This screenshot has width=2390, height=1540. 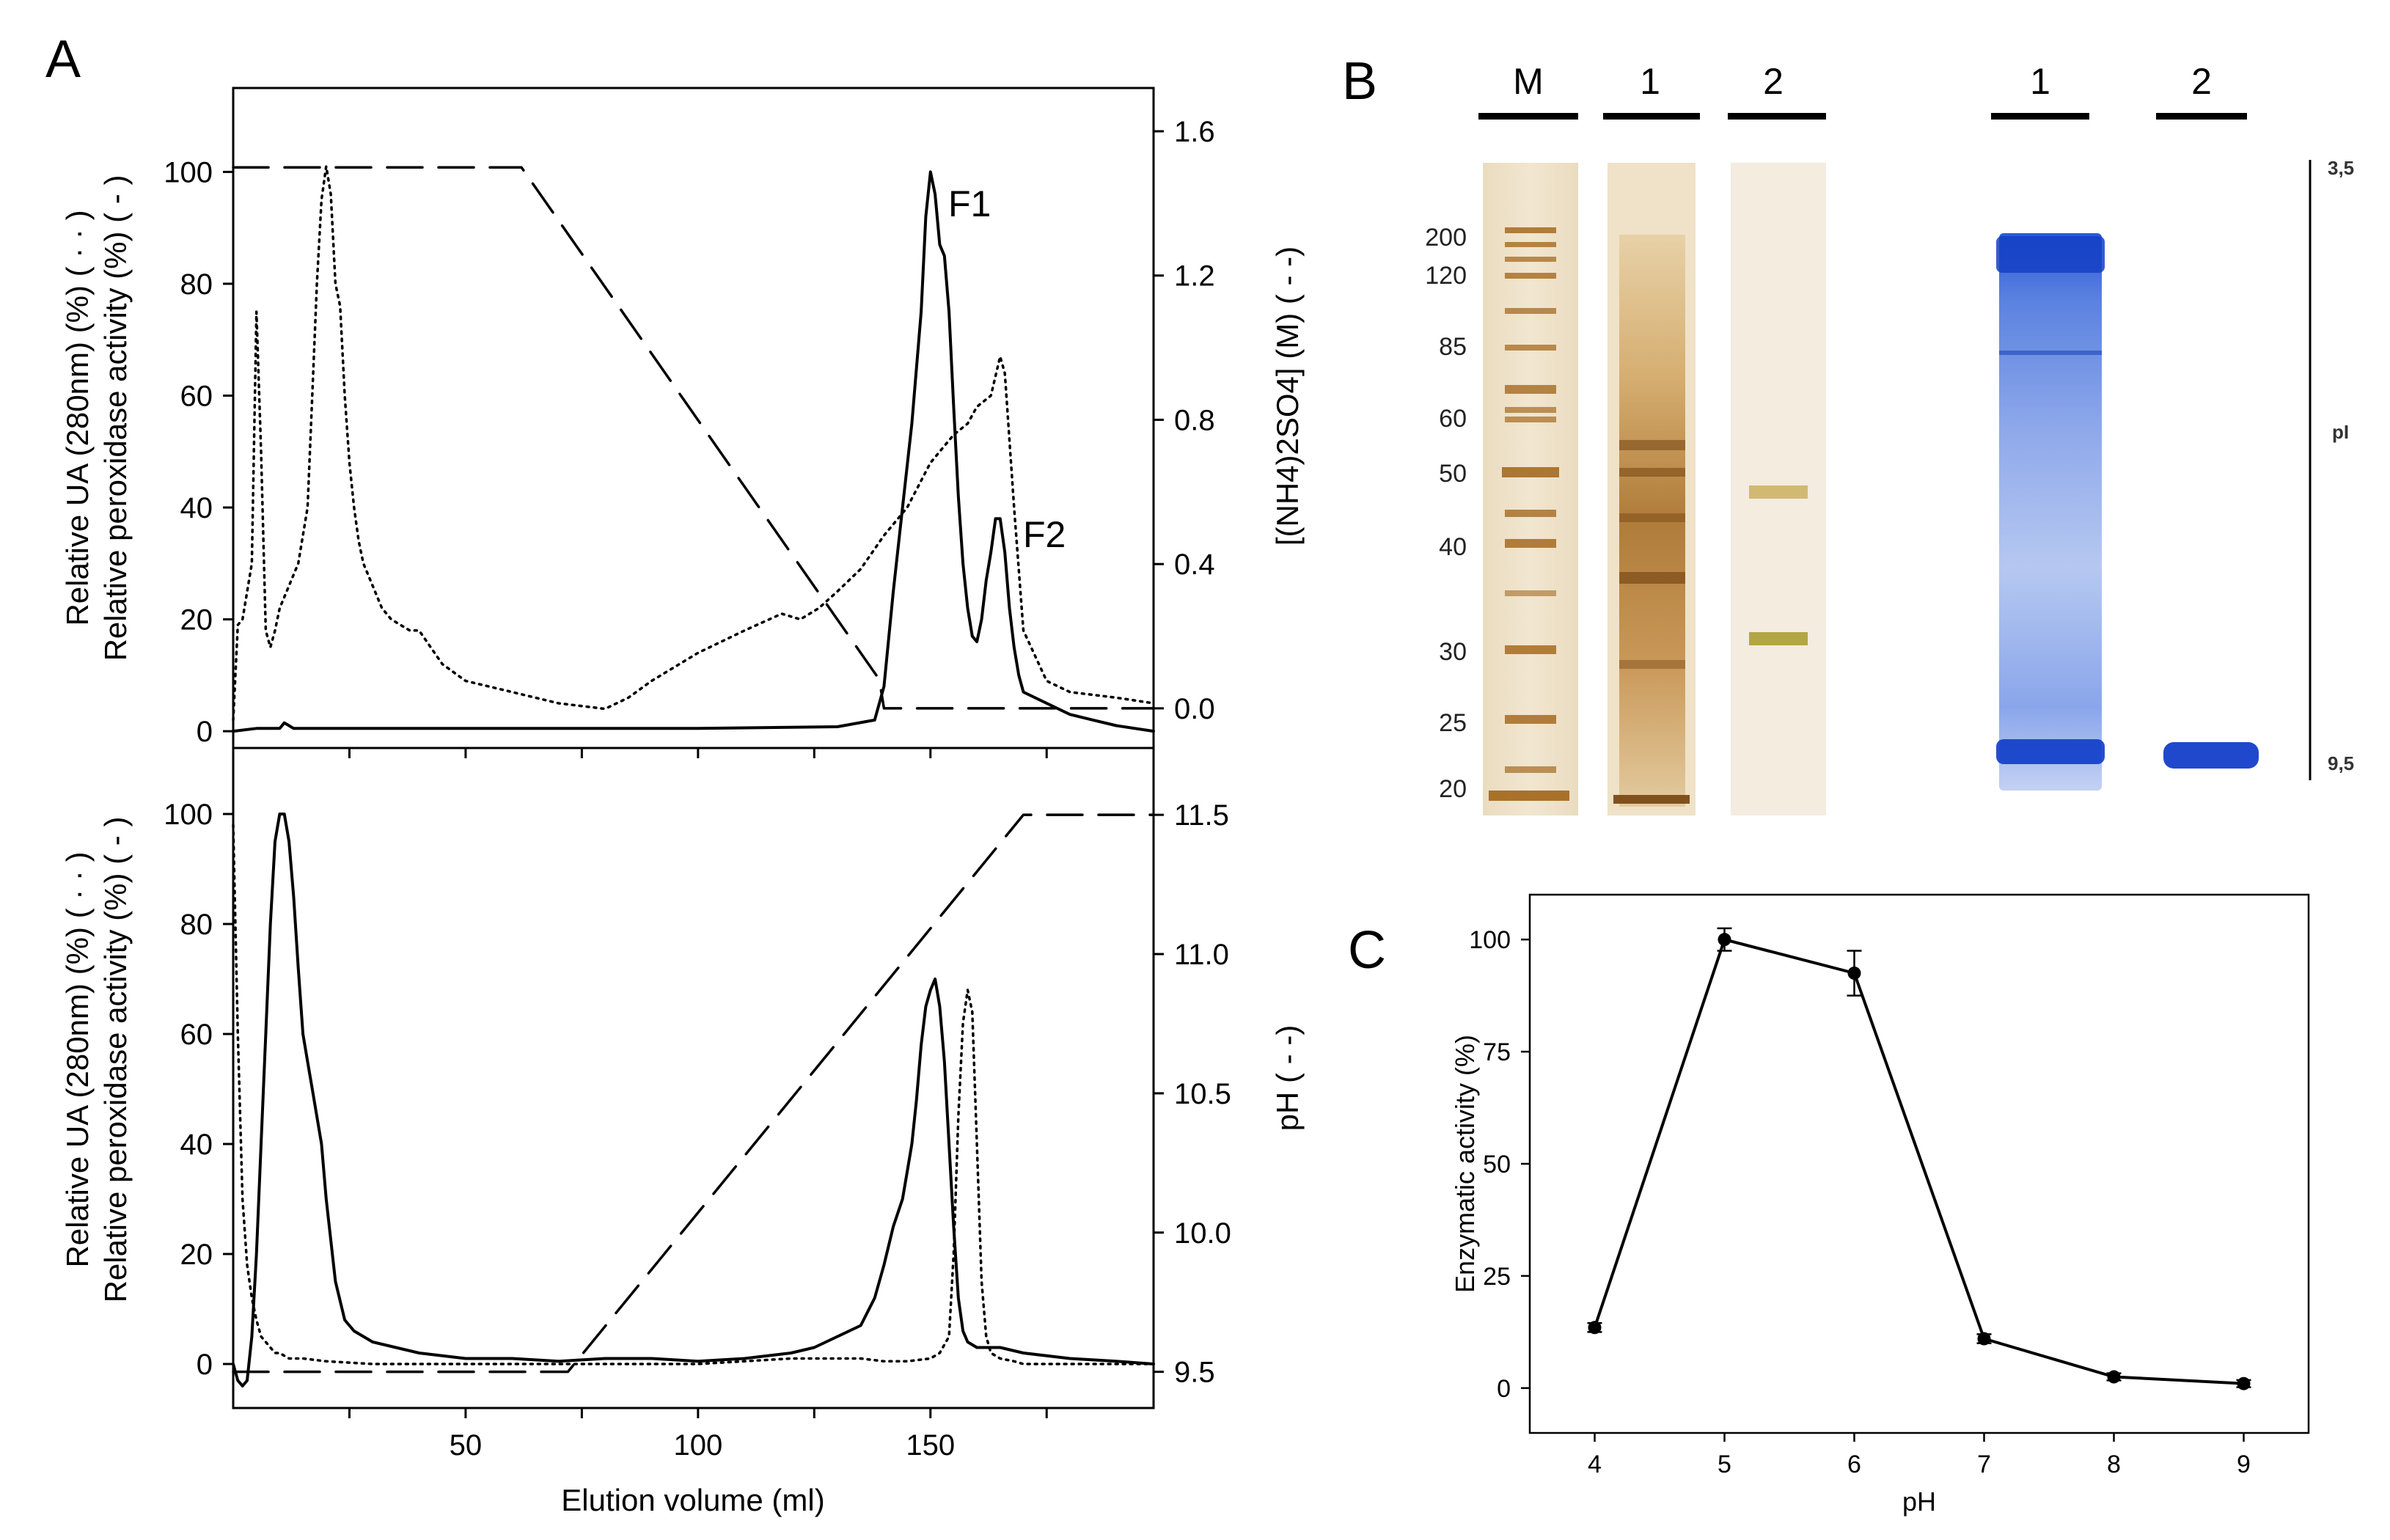 What do you see at coordinates (63, 59) in the screenshot?
I see `panel-label-a: A` at bounding box center [63, 59].